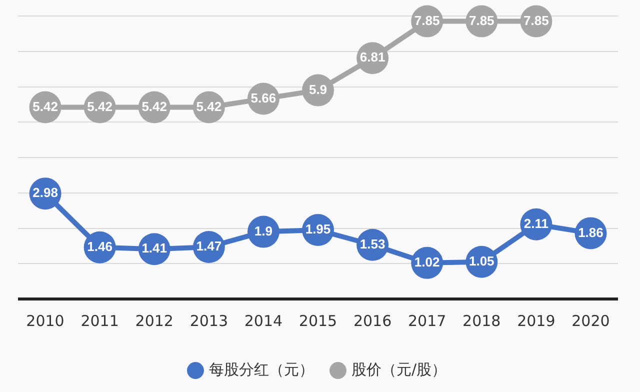 This screenshot has height=392, width=640. What do you see at coordinates (318, 229) in the screenshot?
I see `data-label: 1.95` at bounding box center [318, 229].